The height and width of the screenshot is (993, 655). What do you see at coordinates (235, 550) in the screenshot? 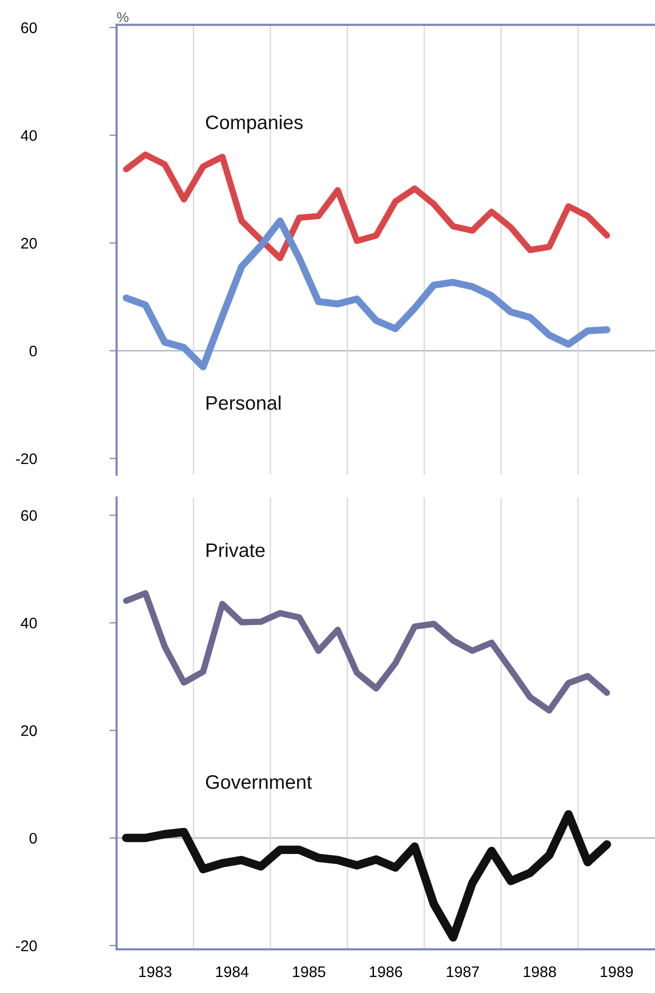
I see `text: Private` at bounding box center [235, 550].